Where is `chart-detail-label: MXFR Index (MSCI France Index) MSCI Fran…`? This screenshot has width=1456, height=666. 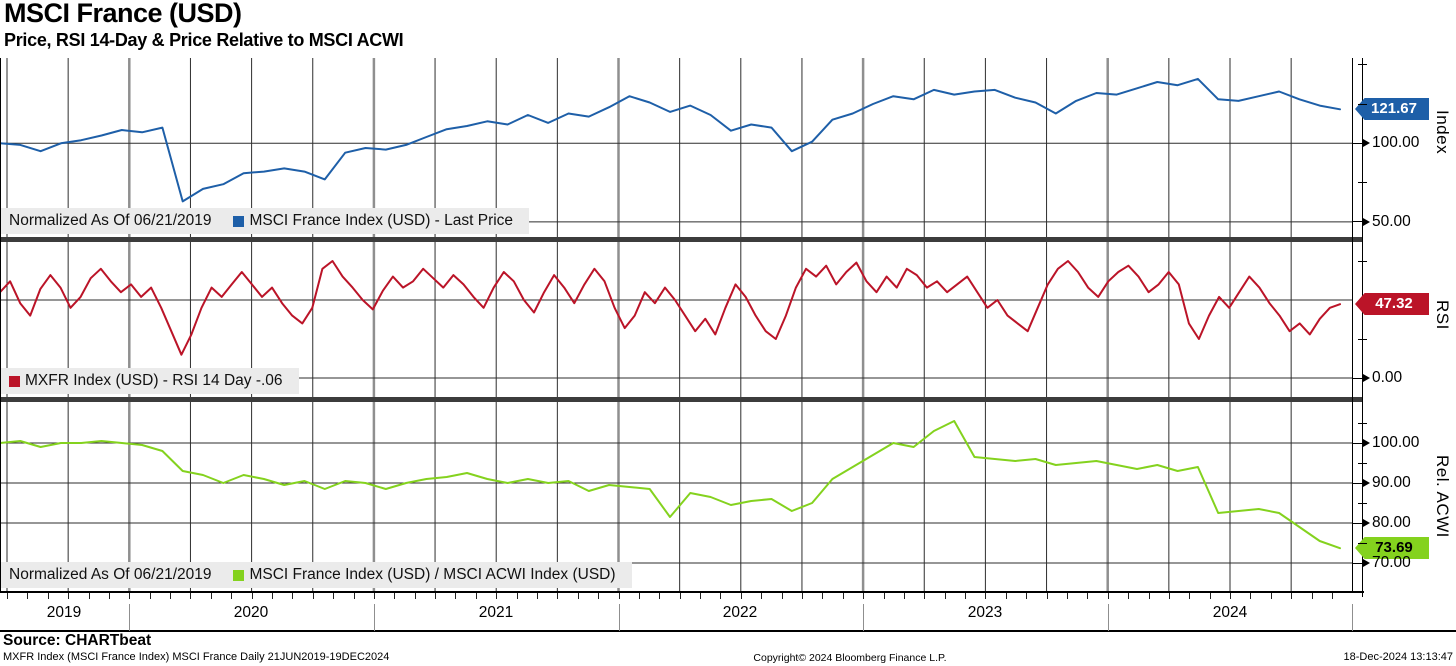
chart-detail-label: MXFR Index (MSCI France Index) MSCI Fran… is located at coordinates (196, 657).